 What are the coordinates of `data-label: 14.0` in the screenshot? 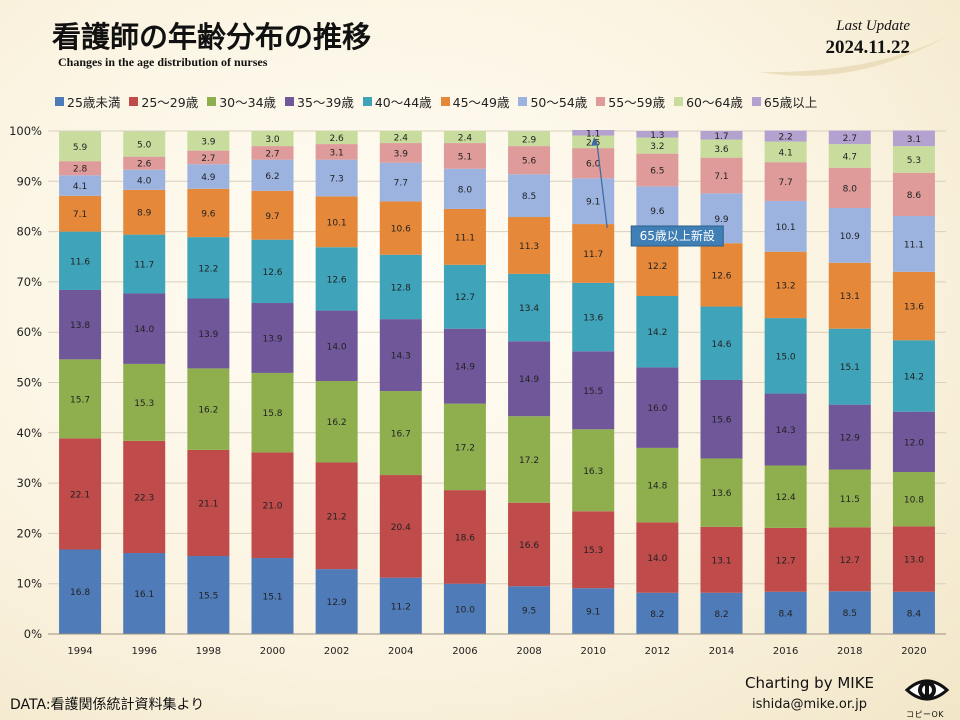 It's located at (144, 330).